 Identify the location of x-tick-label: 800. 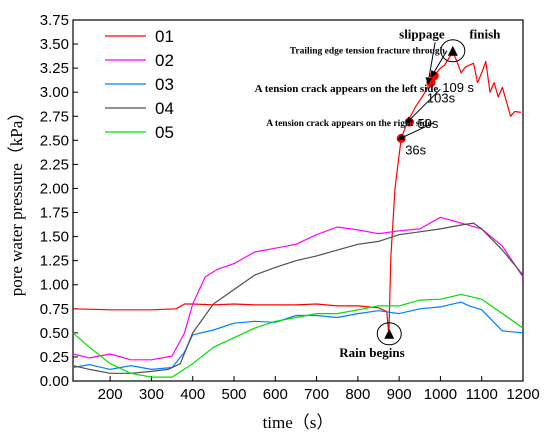
(357, 394).